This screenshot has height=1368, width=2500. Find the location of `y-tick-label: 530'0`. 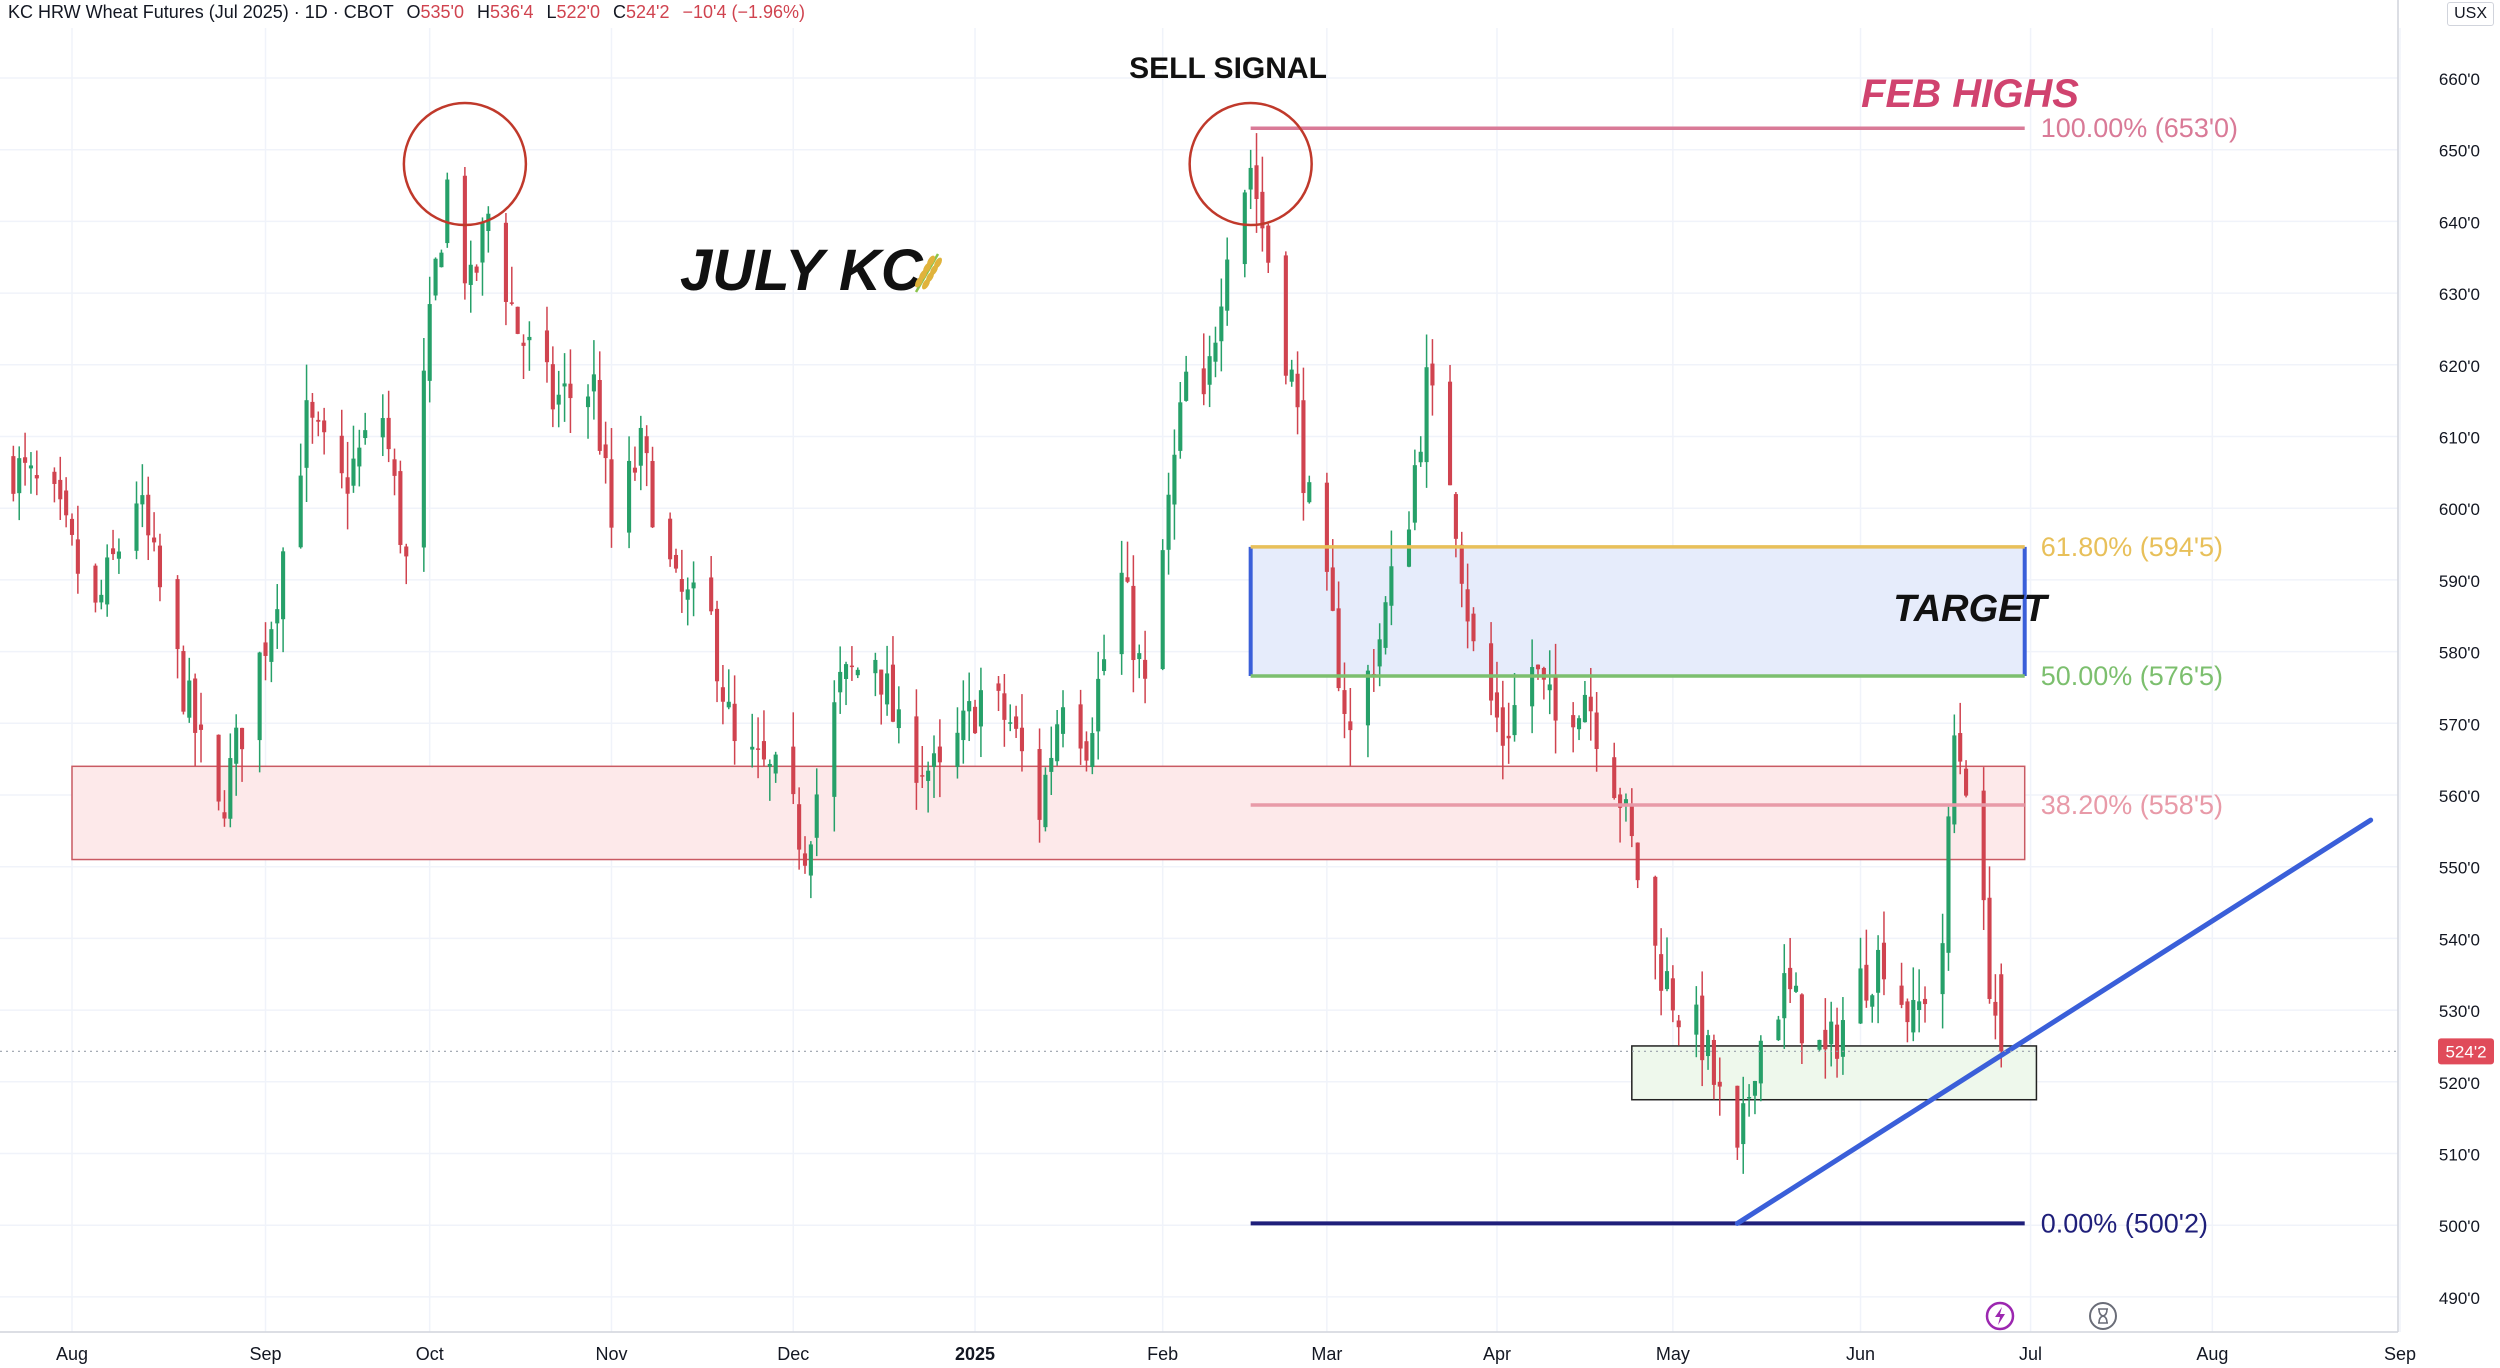

y-tick-label: 530'0 is located at coordinates (2459, 1011).